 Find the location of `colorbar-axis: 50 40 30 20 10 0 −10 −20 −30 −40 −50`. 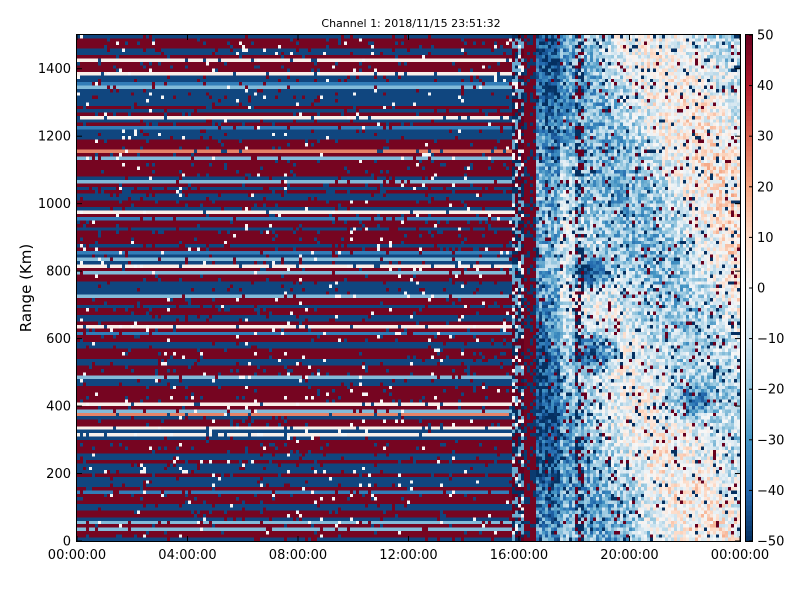

colorbar-axis: 50 40 30 20 10 0 −10 −20 −30 −40 −50 is located at coordinates (766, 289).